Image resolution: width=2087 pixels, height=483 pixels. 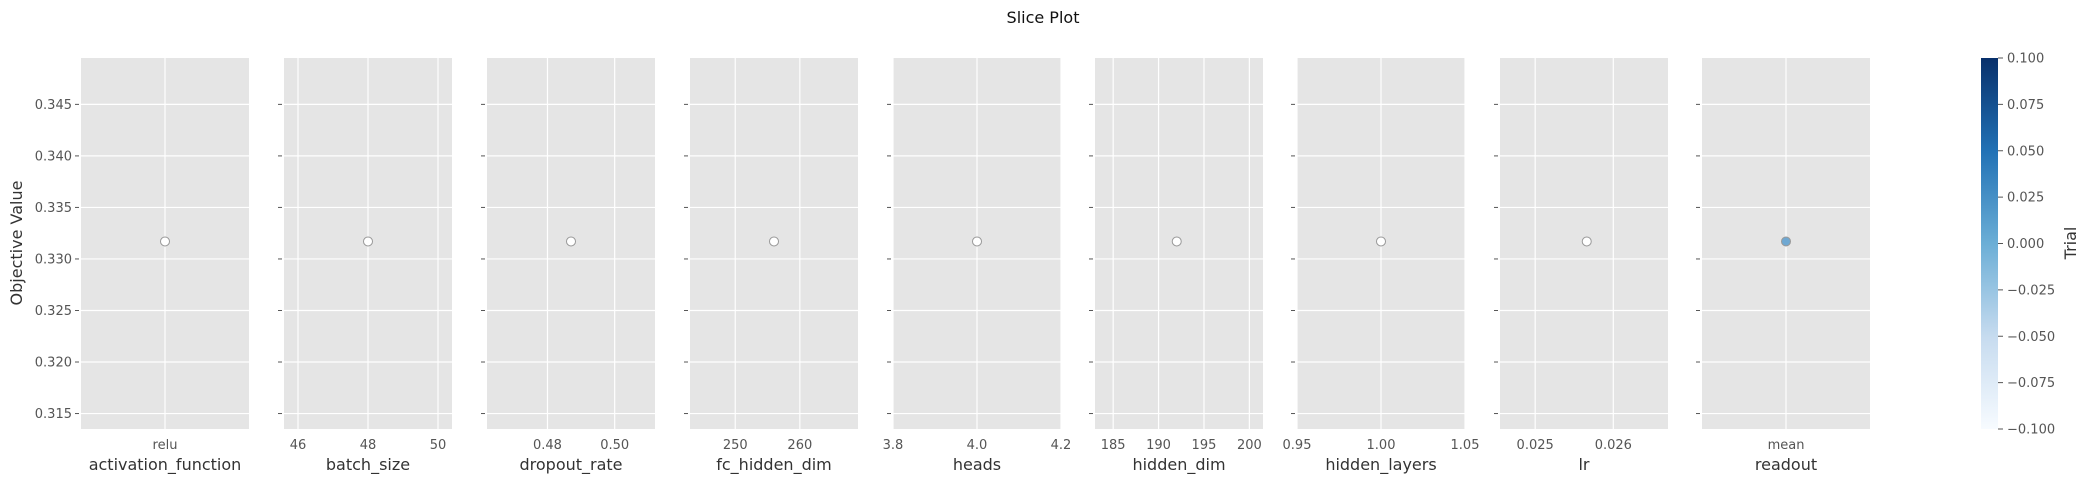 I want to click on colorbar-tick-label: 0.100, so click(x=2025, y=59).